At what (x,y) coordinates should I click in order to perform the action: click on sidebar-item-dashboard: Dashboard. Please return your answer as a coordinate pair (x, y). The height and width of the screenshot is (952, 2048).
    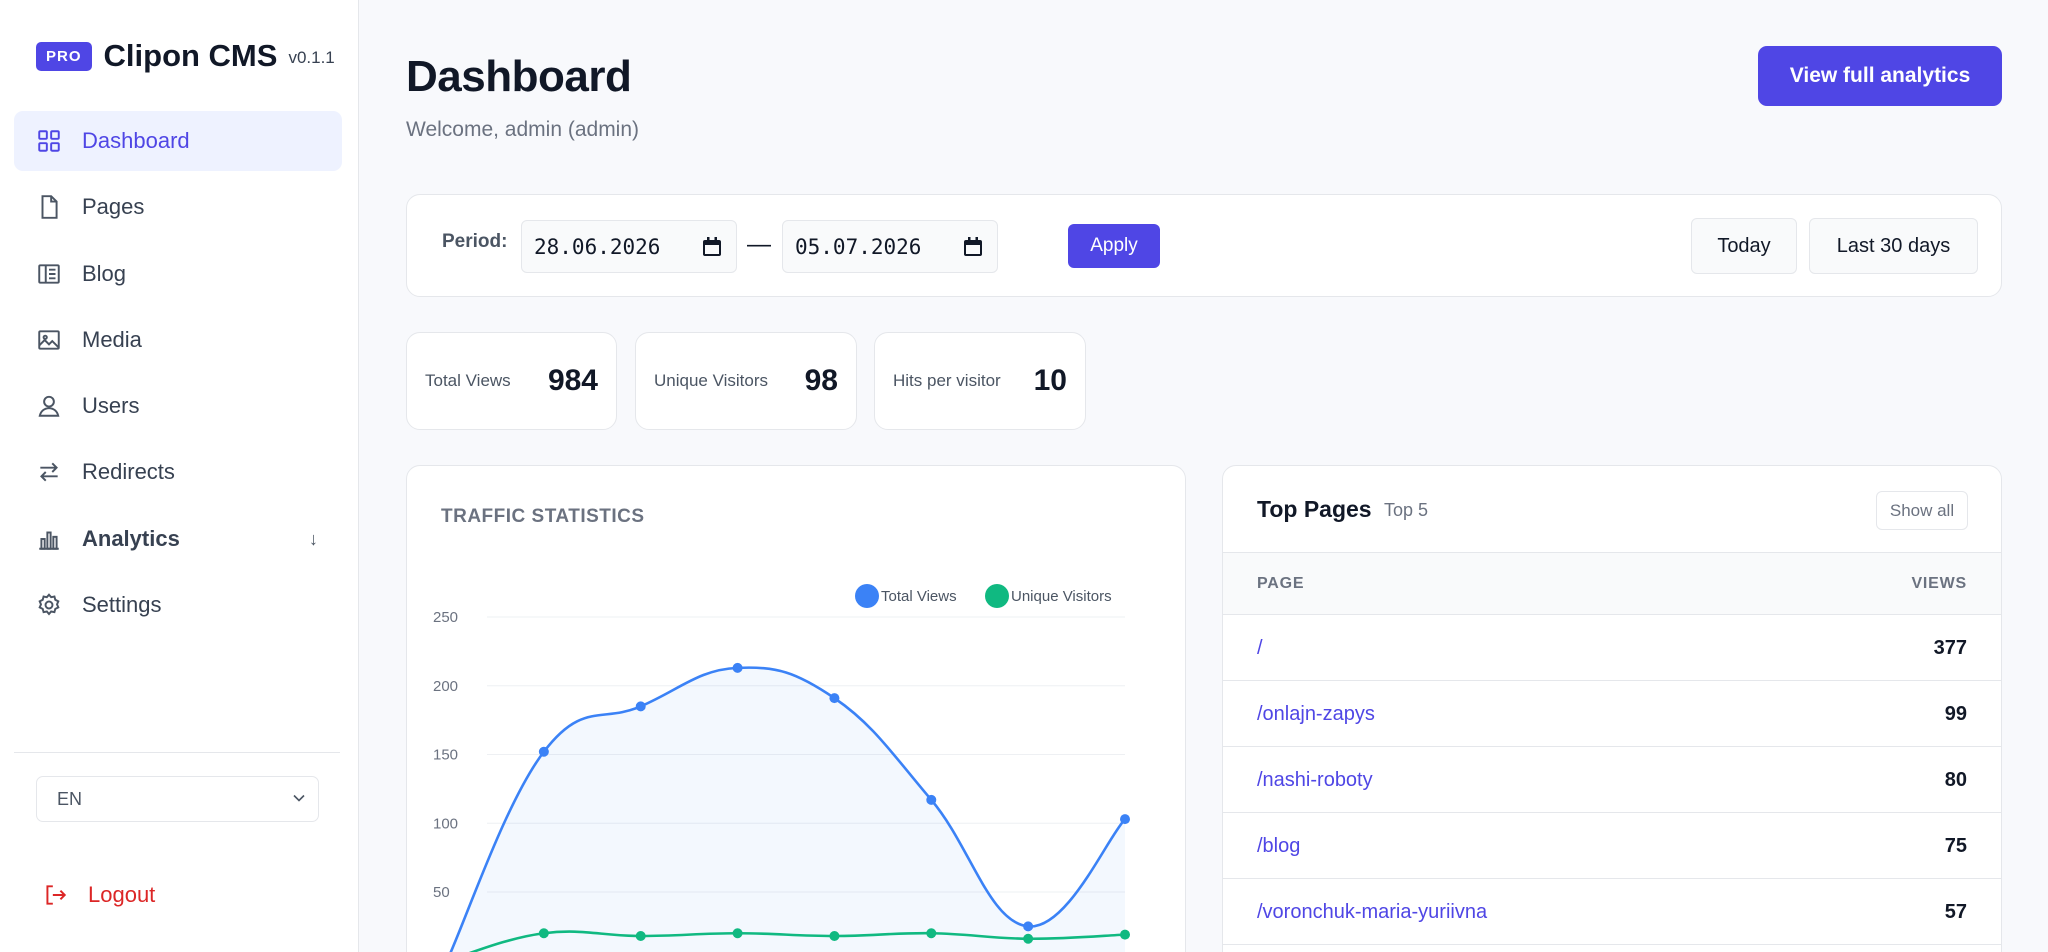
    Looking at the image, I should click on (178, 141).